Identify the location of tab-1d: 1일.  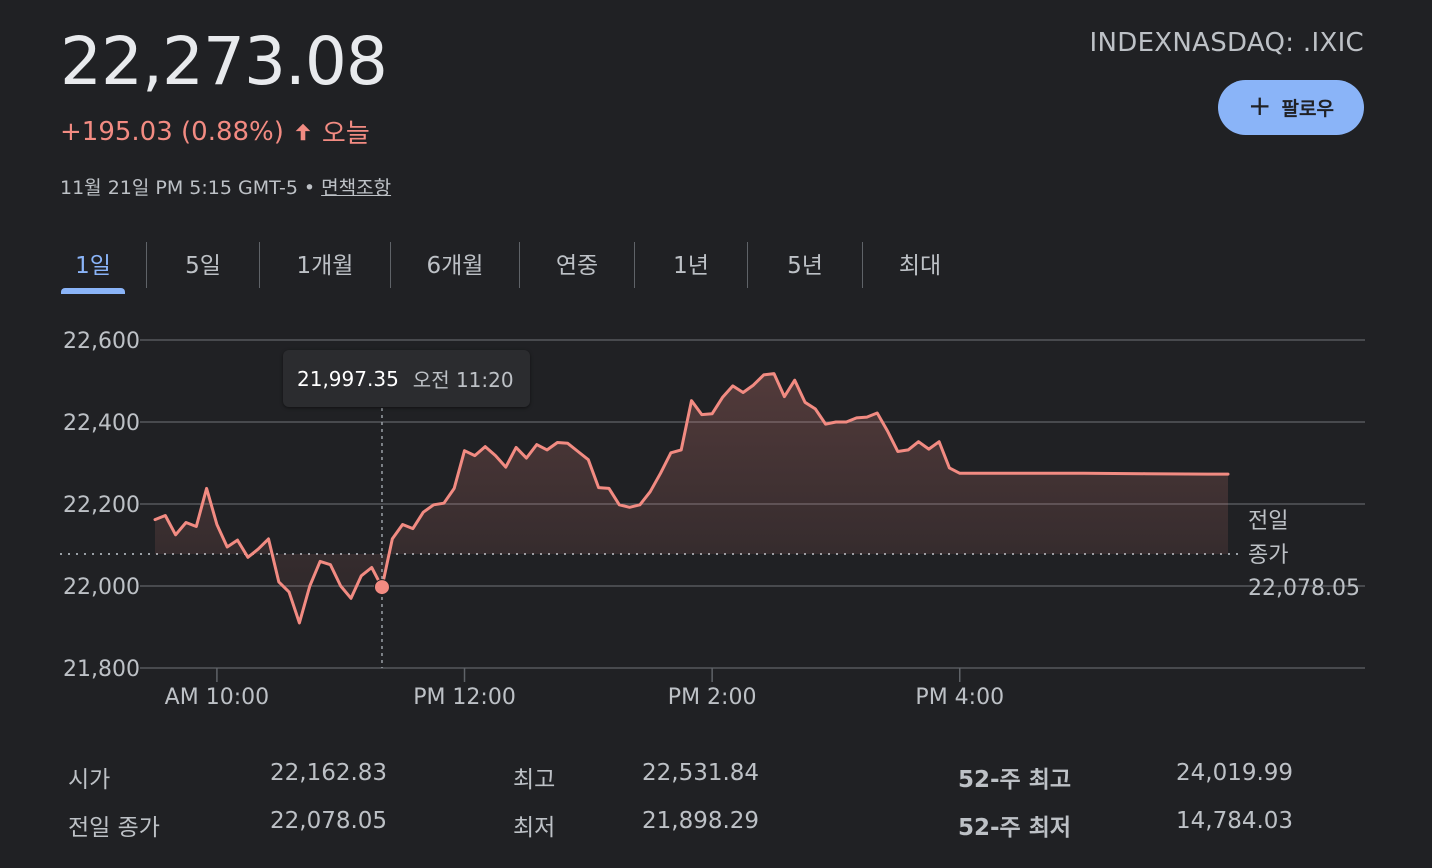
(93, 266).